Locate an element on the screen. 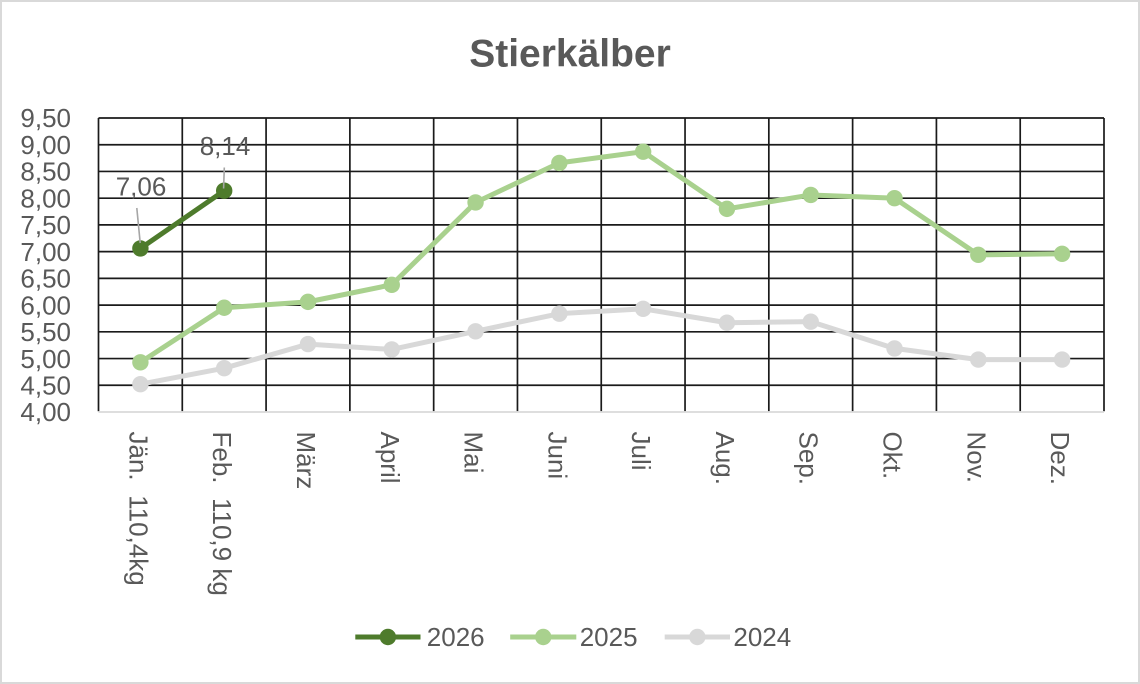 This screenshot has height=684, width=1140. svg-text: April is located at coordinates (390, 458).